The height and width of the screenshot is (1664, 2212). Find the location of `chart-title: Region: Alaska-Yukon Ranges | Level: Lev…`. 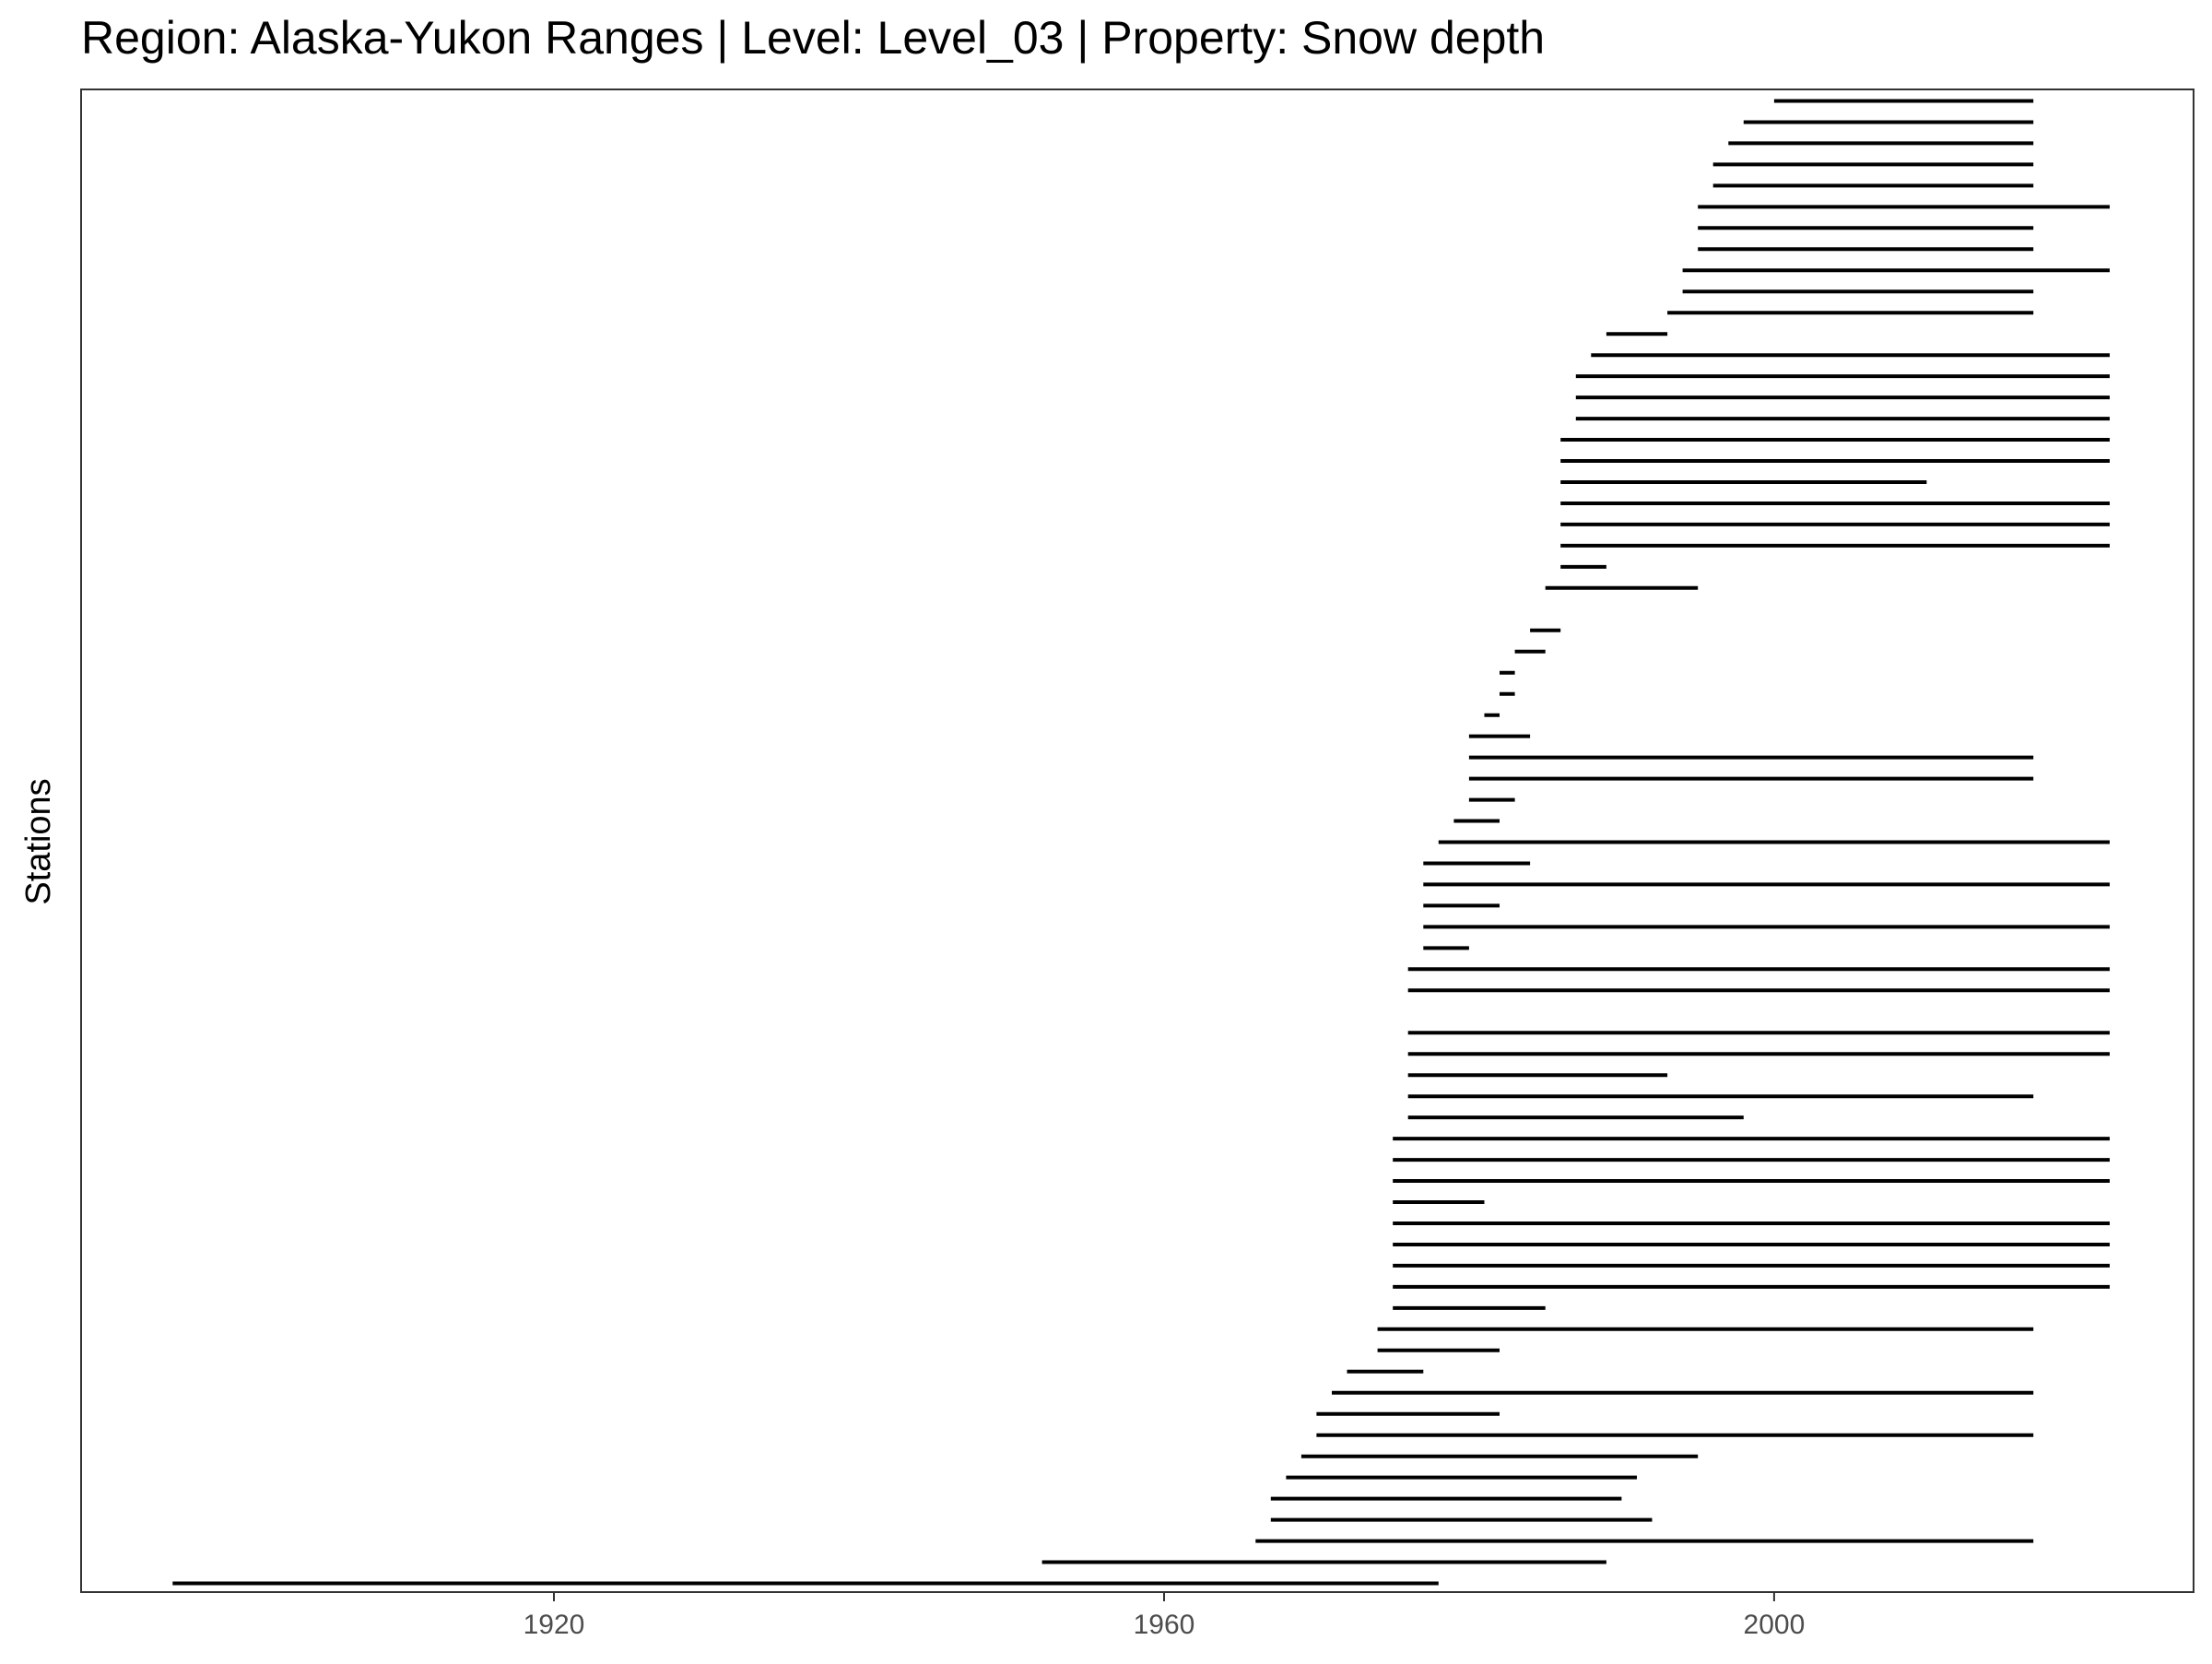

chart-title: Region: Alaska-Yukon Ranges | Level: Lev… is located at coordinates (813, 38).